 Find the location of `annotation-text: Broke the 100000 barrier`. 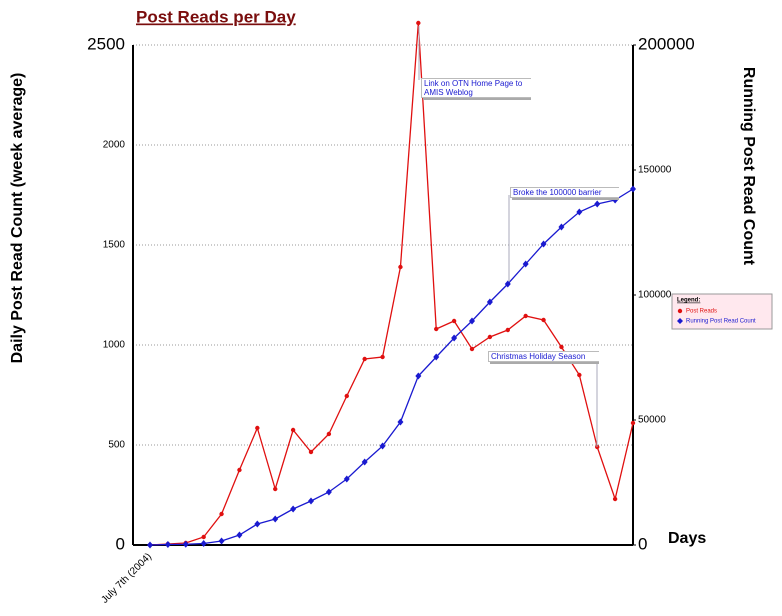

annotation-text: Broke the 100000 barrier is located at coordinates (564, 192).